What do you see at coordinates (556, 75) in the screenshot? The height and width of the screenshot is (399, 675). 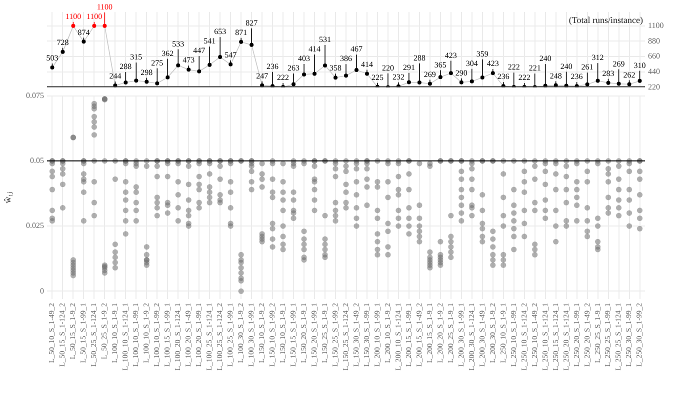 I see `data-label: 248` at bounding box center [556, 75].